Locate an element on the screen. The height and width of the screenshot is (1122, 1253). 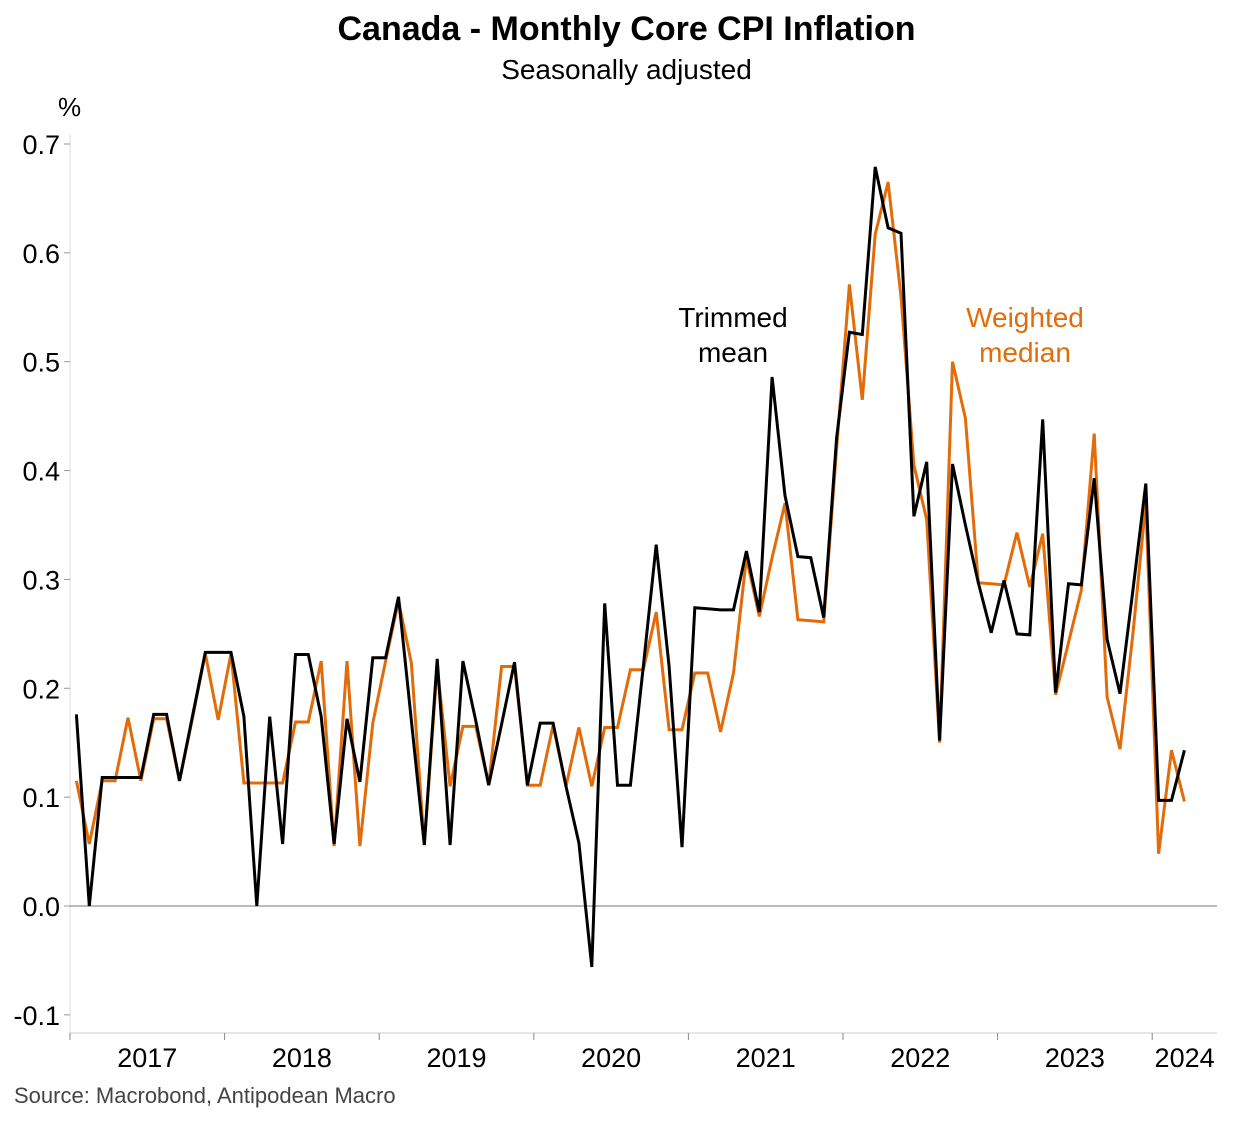
y-tick-label: 0.5 is located at coordinates (41, 363).